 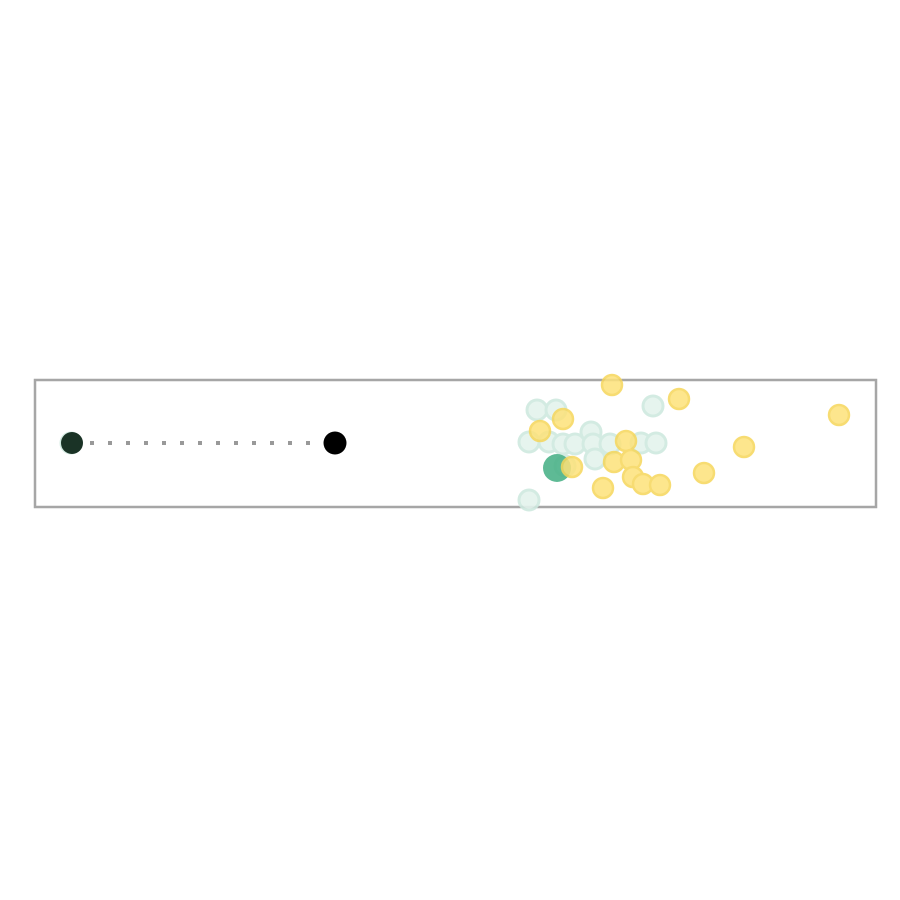 I want to click on ghost-balls, so click(x=363, y=453).